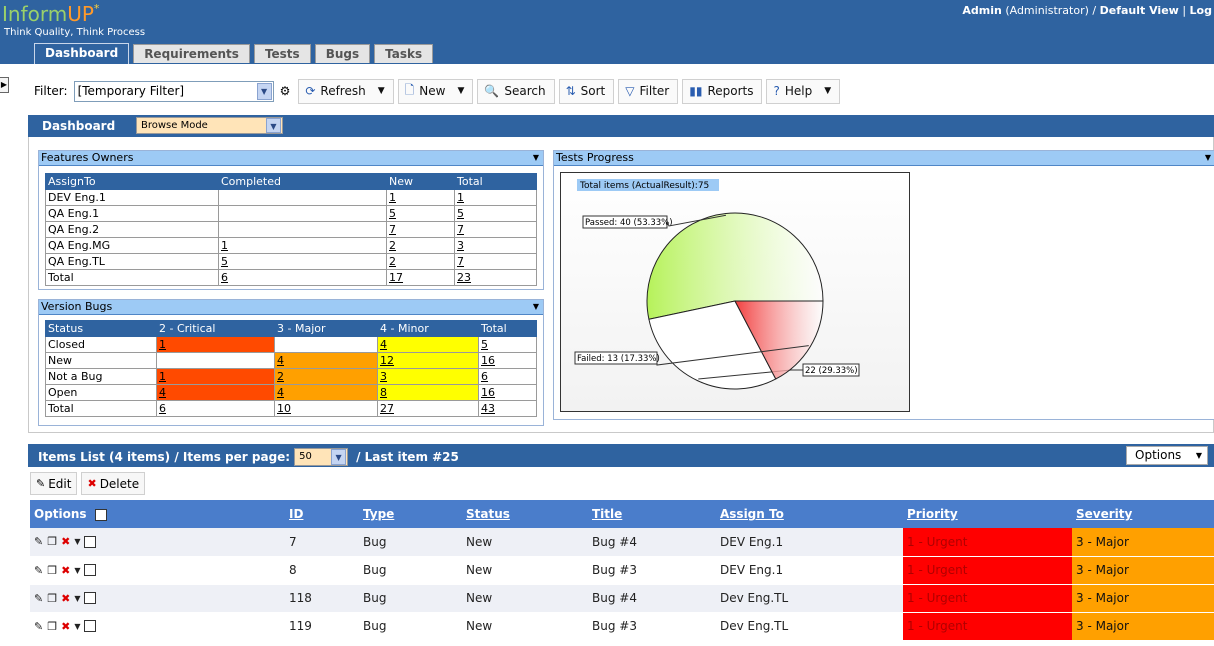 Image resolution: width=1214 pixels, height=646 pixels. What do you see at coordinates (488, 514) in the screenshot?
I see `sort-by-status: Status` at bounding box center [488, 514].